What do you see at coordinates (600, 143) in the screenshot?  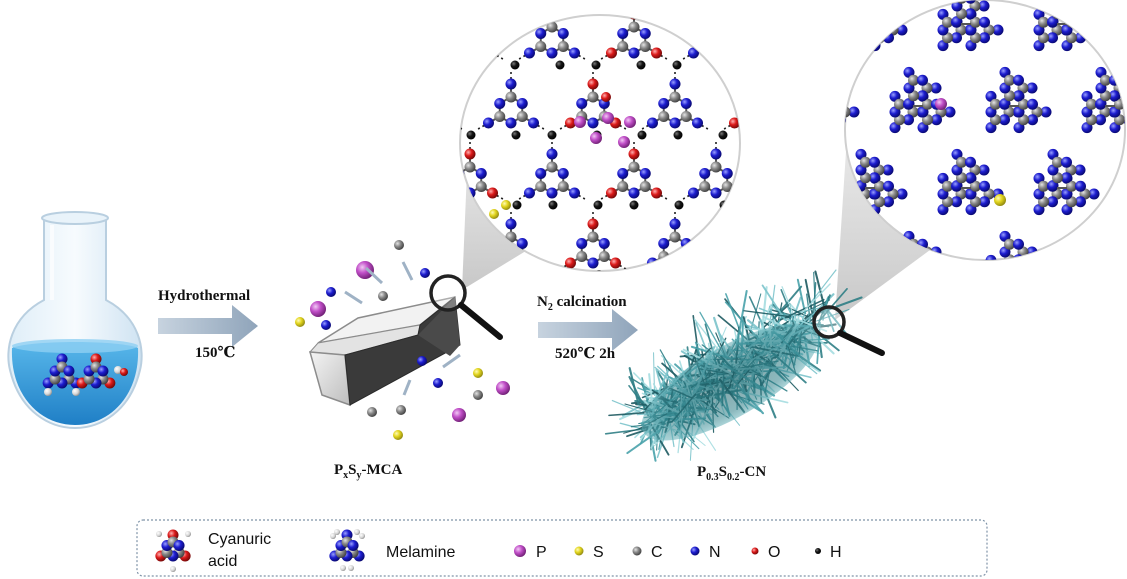 I see `zoom-circle-mca` at bounding box center [600, 143].